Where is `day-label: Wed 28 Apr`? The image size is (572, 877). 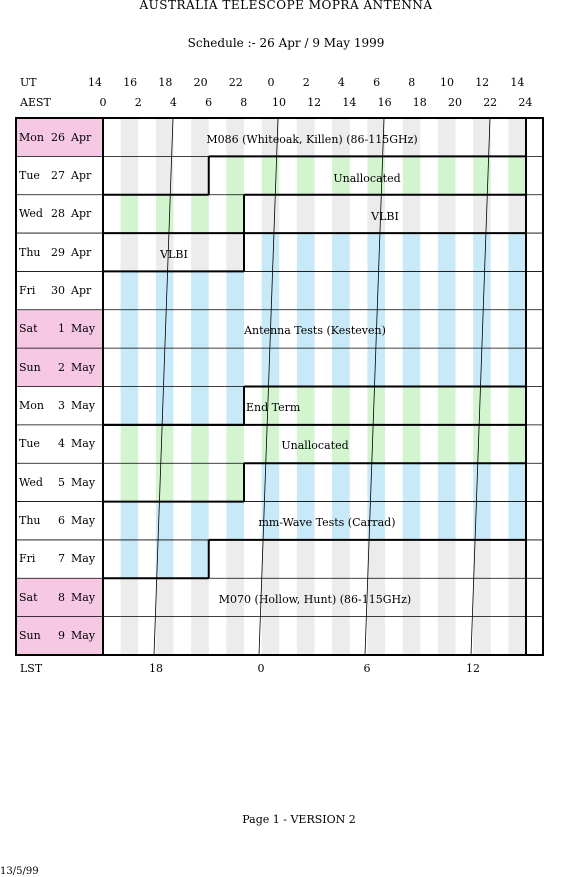
day-label: Wed 28 Apr is located at coordinates (59, 214).